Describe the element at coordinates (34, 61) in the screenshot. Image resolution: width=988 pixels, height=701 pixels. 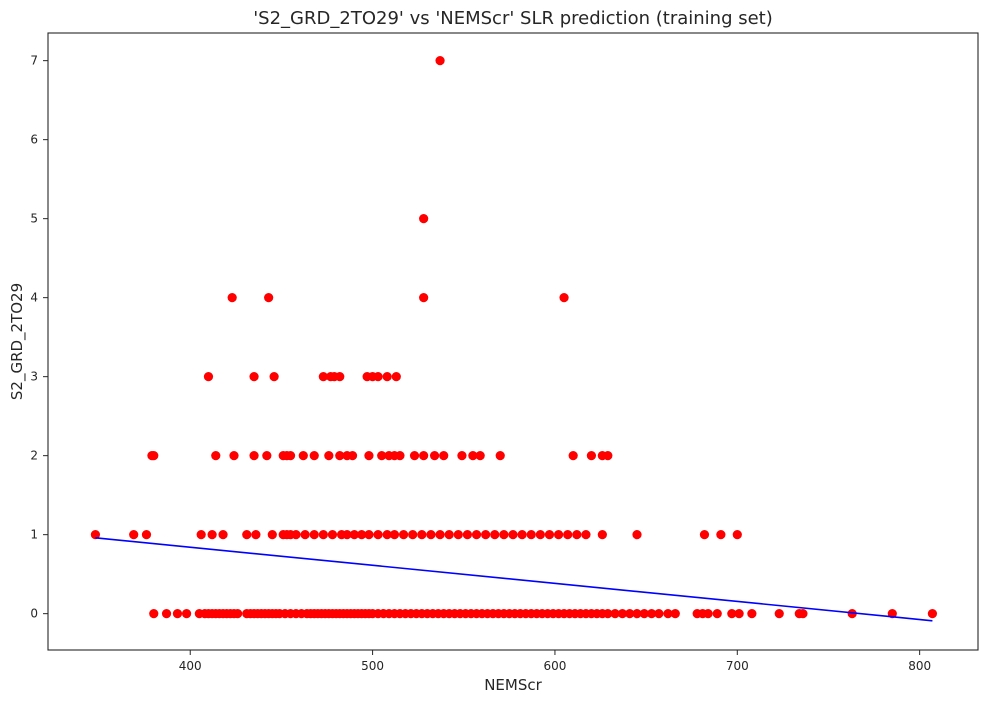
I see `y-tick-label: 7` at that location.